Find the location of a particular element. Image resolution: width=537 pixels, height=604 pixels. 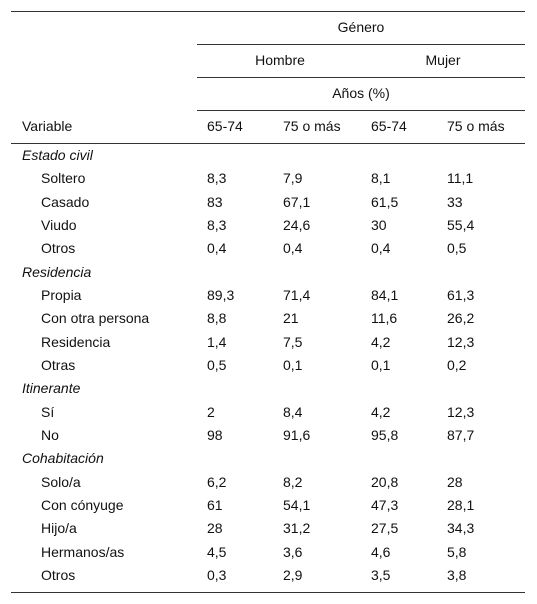

row-label: Sí is located at coordinates (48, 411).